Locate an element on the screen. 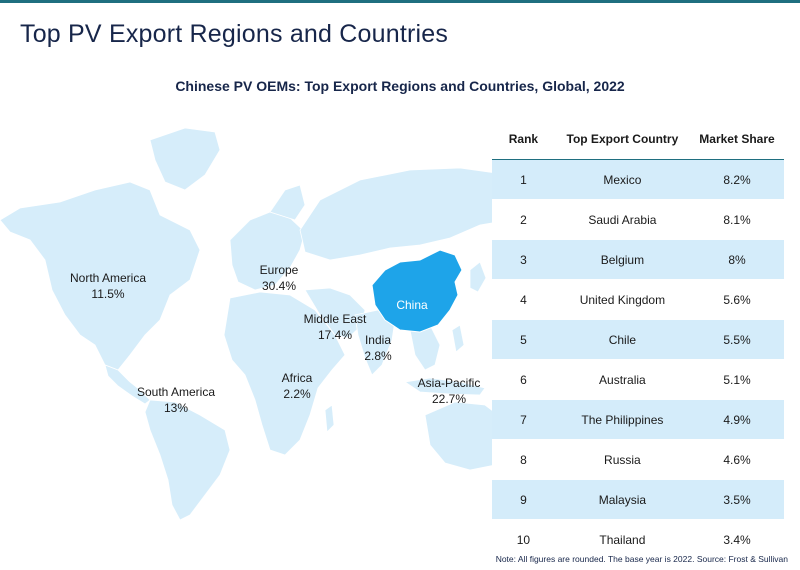 This screenshot has width=800, height=570. cell-country: Mexico is located at coordinates (622, 179).